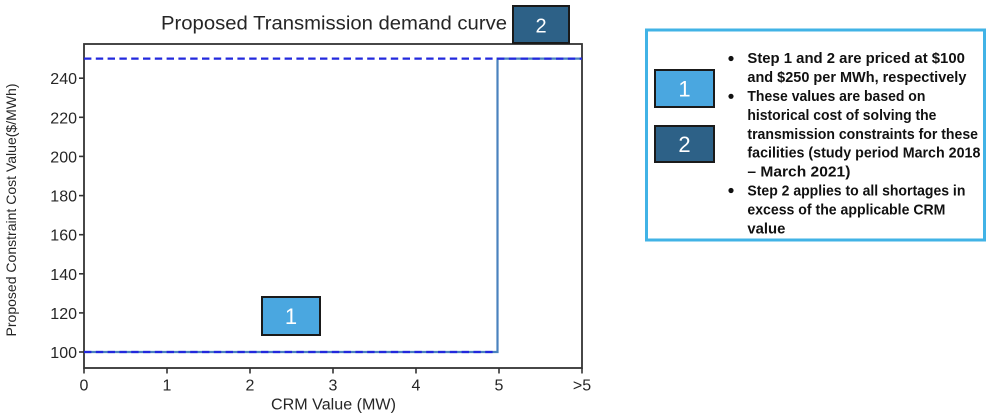 Image resolution: width=1000 pixels, height=420 pixels. What do you see at coordinates (856, 58) in the screenshot?
I see `svg-text:Step 1 and 2 are priced at $10: Step 1 and 2 are priced at $100` at bounding box center [856, 58].